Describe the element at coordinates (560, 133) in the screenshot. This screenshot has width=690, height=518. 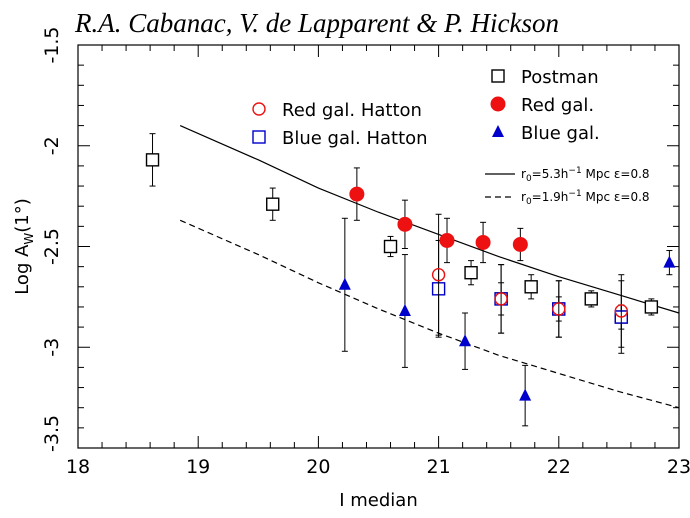
I see `legend-label: Blue gal.` at that location.